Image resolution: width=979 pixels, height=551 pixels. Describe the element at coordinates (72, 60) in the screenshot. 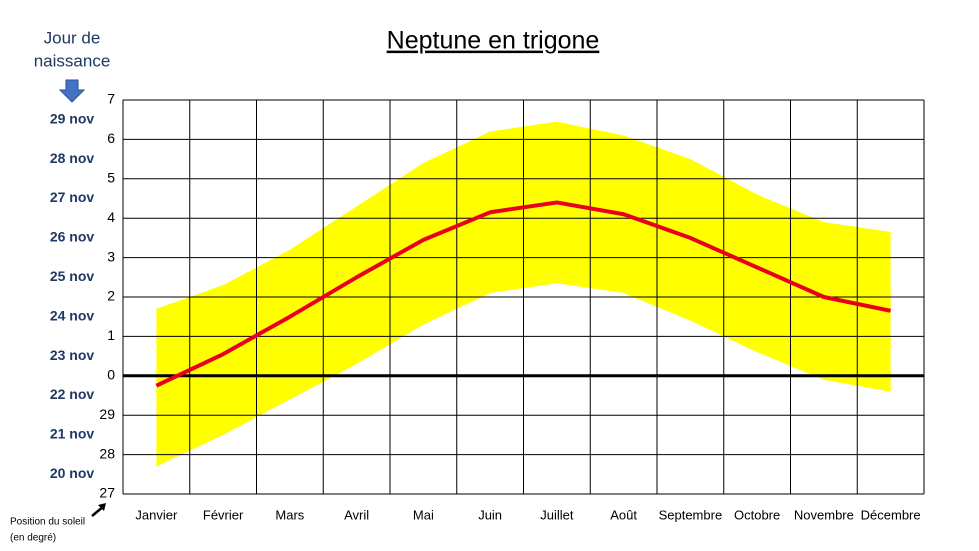

I see `left-title: naissance` at that location.